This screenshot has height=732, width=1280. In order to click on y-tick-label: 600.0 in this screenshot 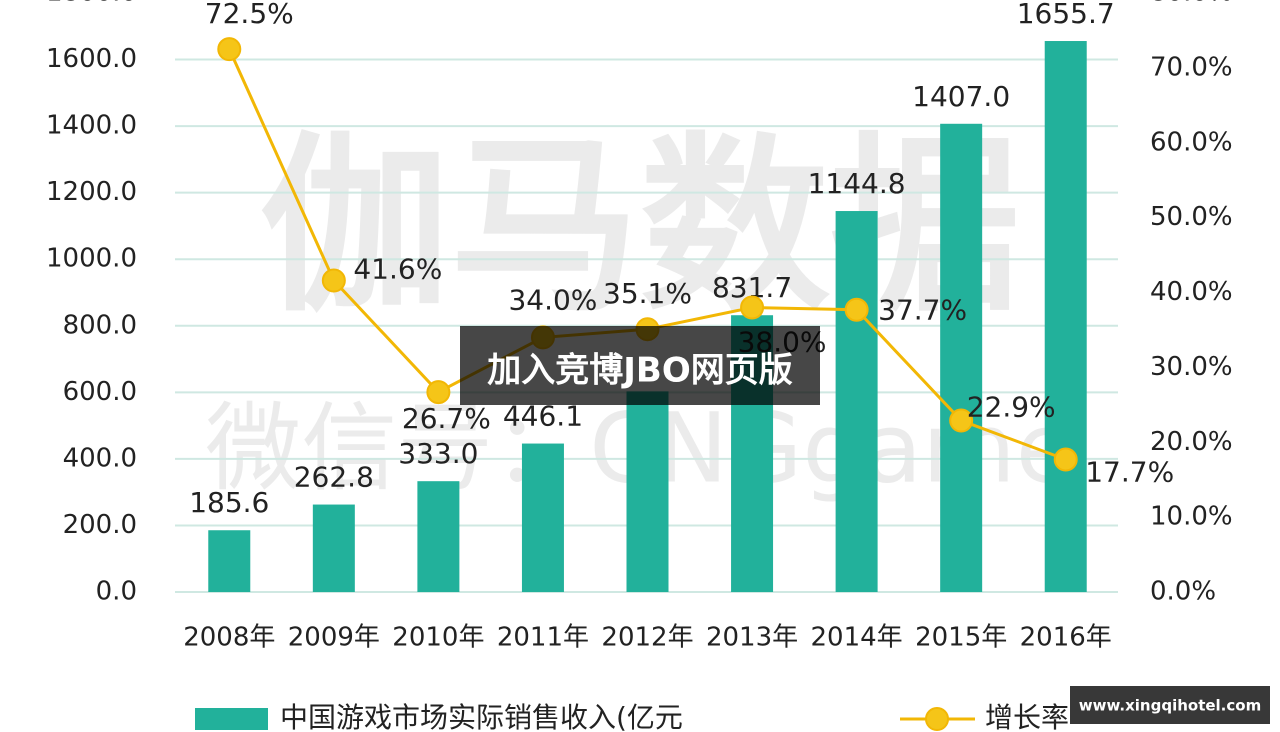, I will do `click(100, 392)`.